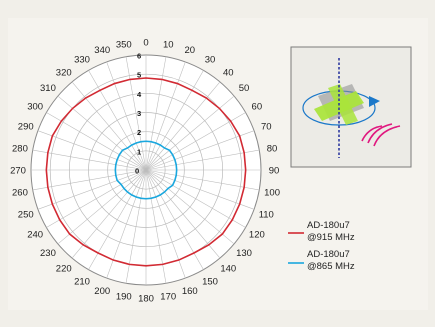 The height and width of the screenshot is (327, 435). Describe the element at coordinates (139, 151) in the screenshot. I see `radial-tick-label: 1` at that location.